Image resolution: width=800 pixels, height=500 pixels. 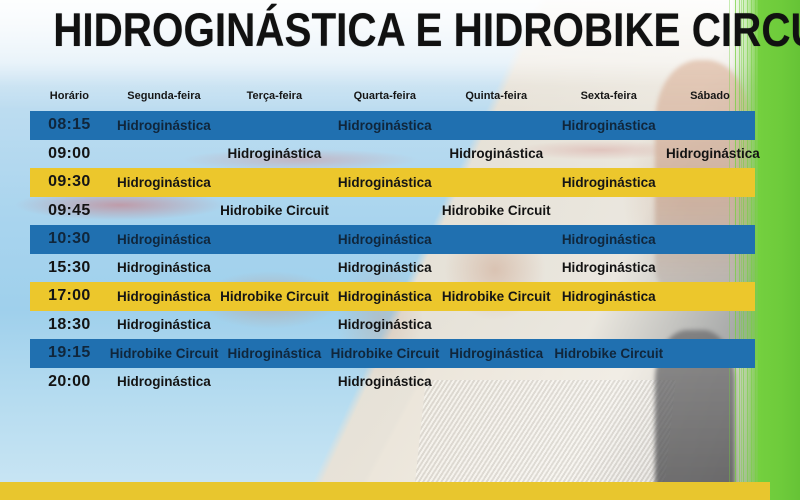 I want to click on bottom-yellow-bar, so click(x=385, y=491).